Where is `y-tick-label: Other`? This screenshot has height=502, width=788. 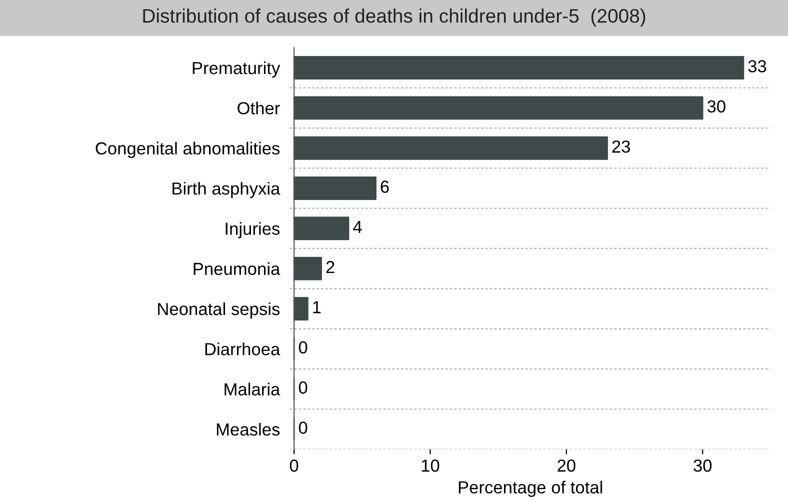
y-tick-label: Other is located at coordinates (259, 108).